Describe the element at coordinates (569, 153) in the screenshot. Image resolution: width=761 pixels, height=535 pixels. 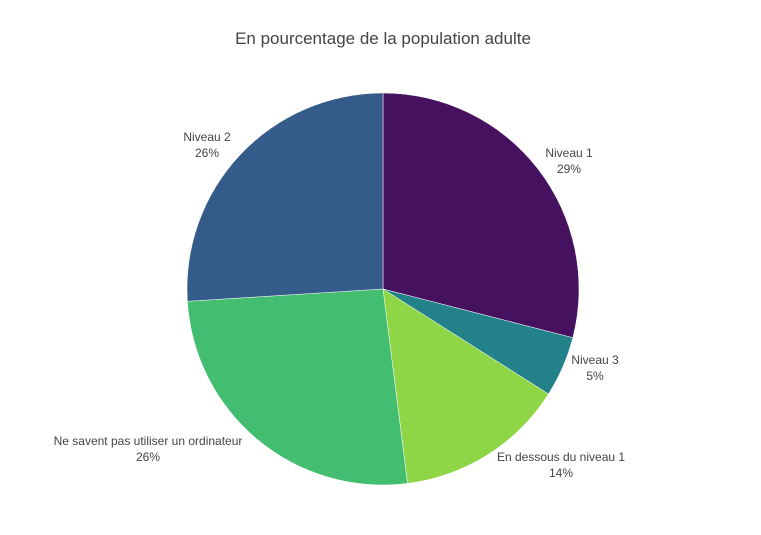
I see `slice-label-name: Niveau 1` at that location.